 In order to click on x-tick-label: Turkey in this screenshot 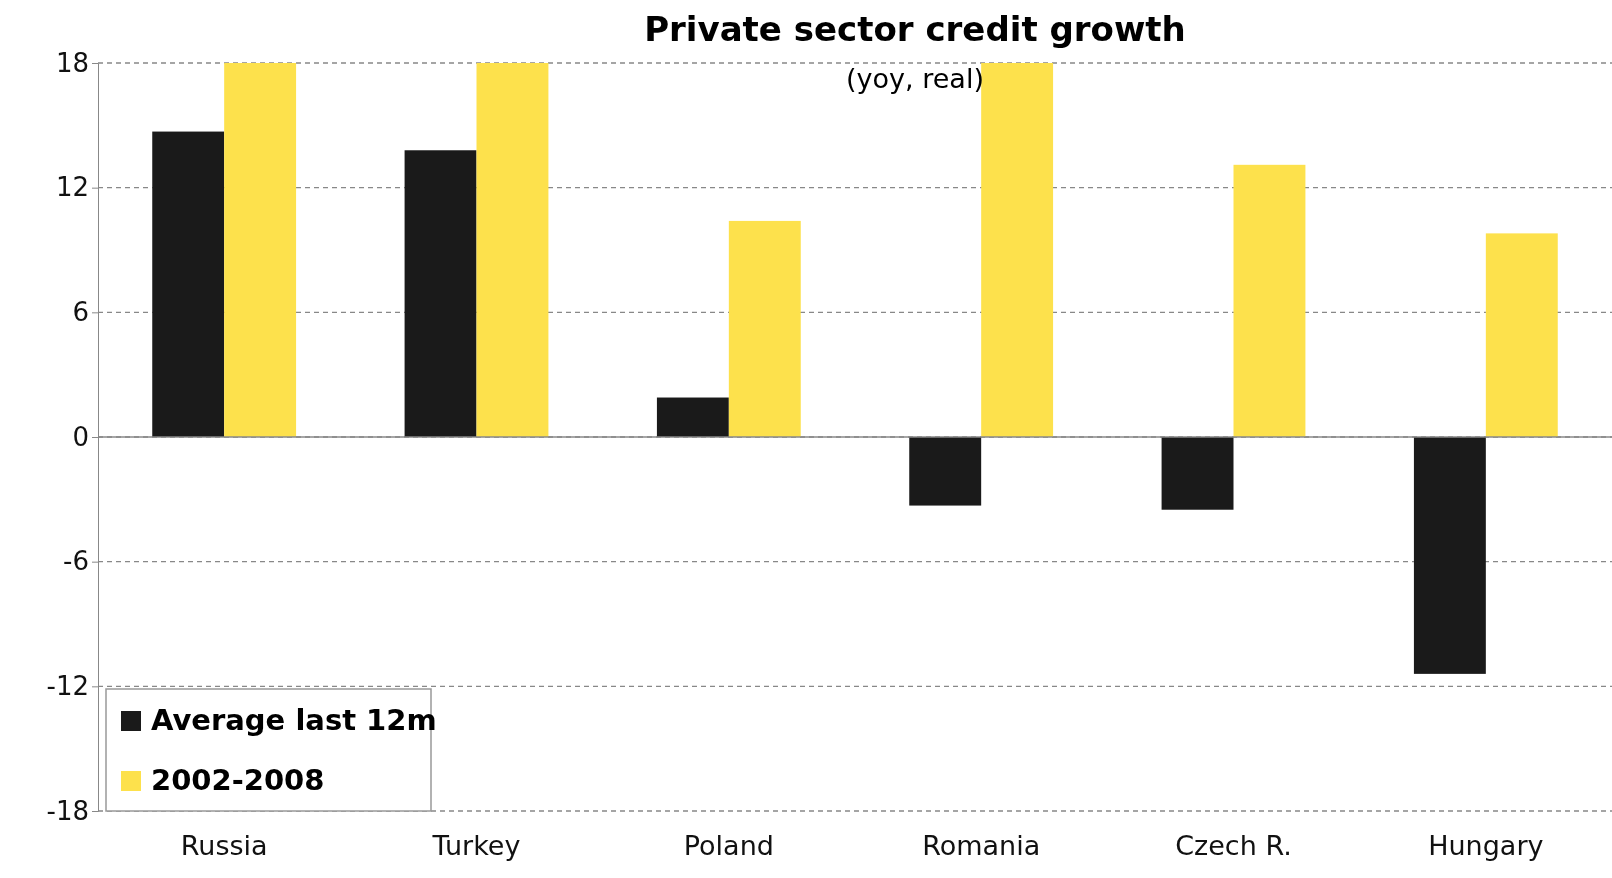, I will do `click(476, 845)`.